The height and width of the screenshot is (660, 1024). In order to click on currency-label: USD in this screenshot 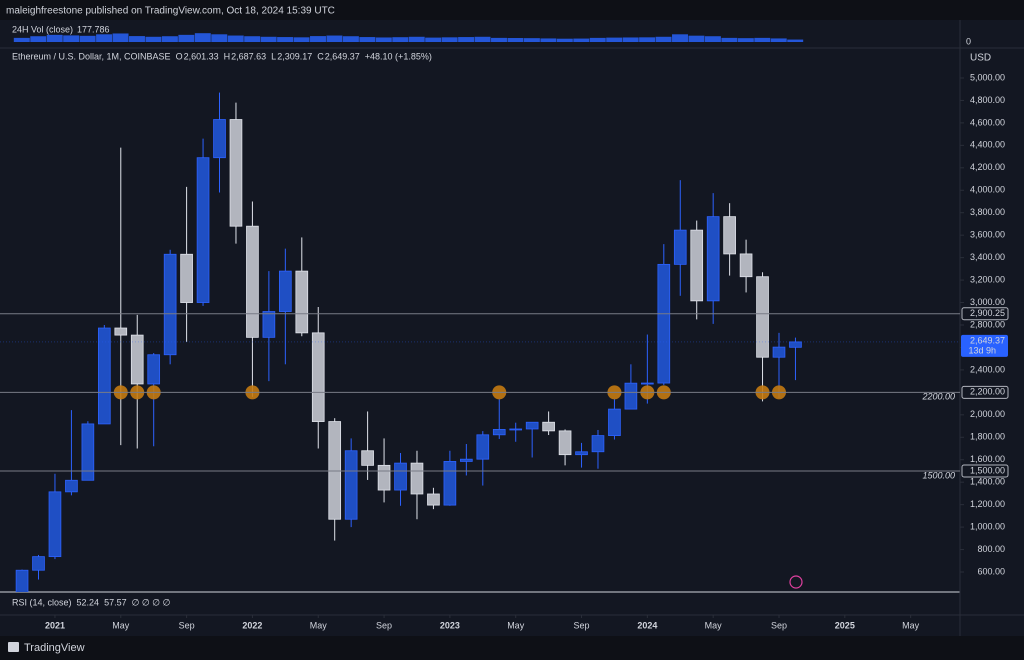, I will do `click(980, 58)`.